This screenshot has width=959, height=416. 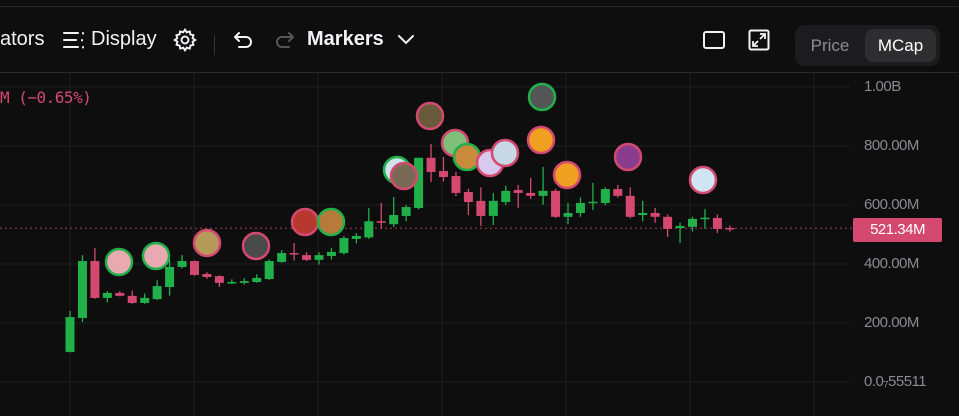 I want to click on display-button: Display, so click(x=109, y=39).